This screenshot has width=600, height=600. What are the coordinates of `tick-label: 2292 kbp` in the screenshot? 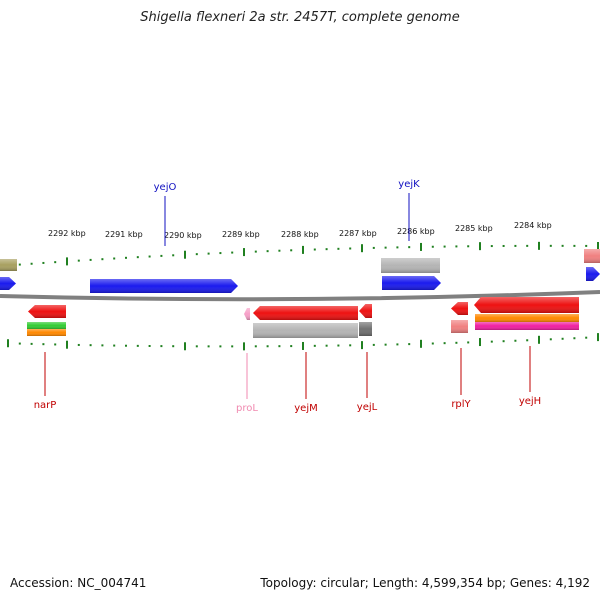 It's located at (67, 233).